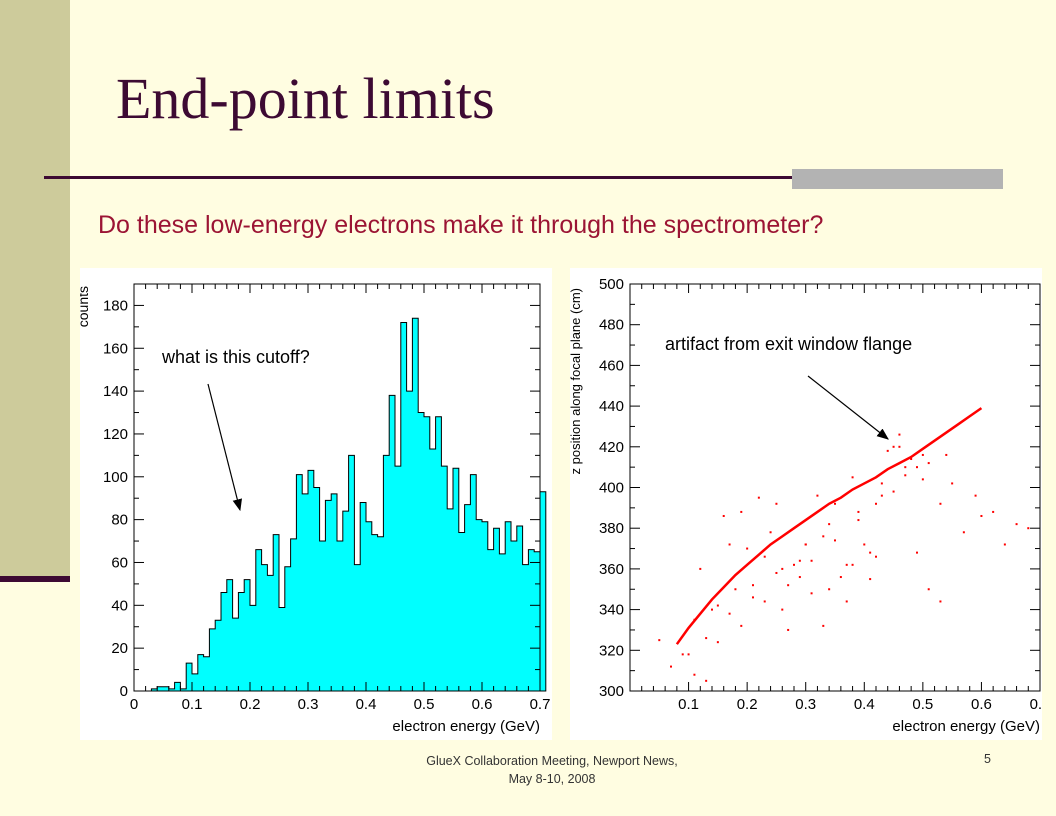 This screenshot has width=1056, height=816. What do you see at coordinates (366, 704) in the screenshot?
I see `x-tick-label: 0.4` at bounding box center [366, 704].